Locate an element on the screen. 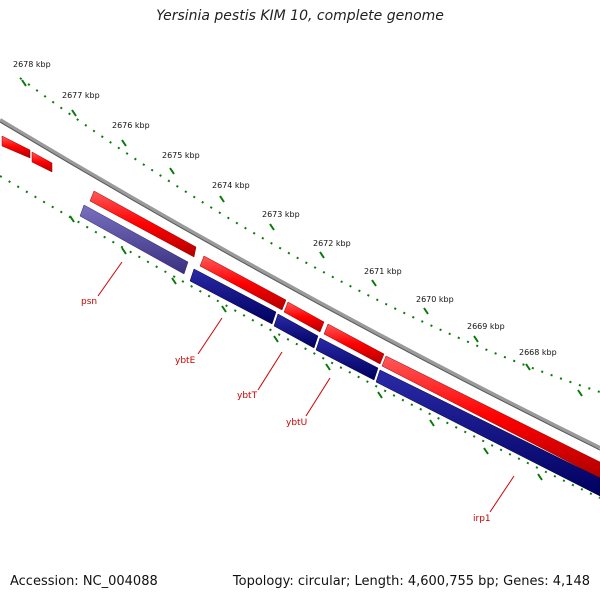 This screenshot has height=600, width=600. kbp-label-2677: 2677 kbp is located at coordinates (81, 95).